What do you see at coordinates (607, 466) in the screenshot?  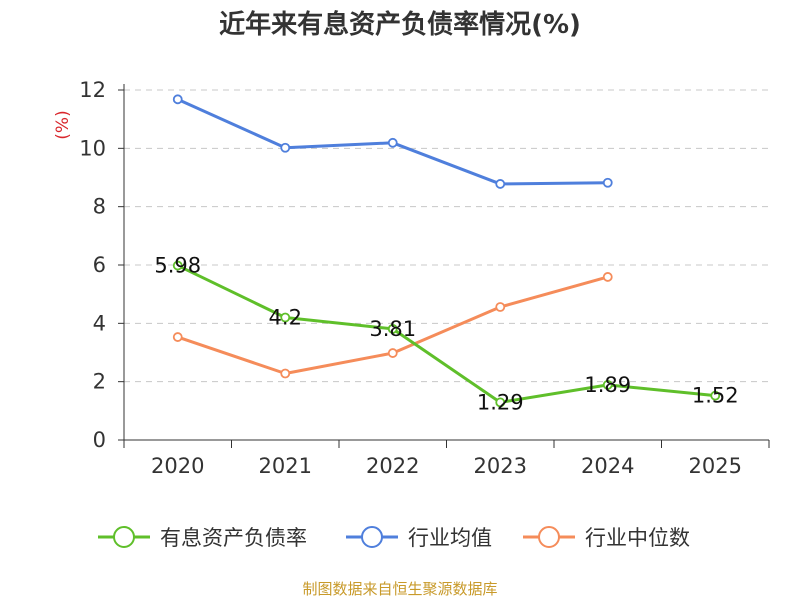 I see `x-tick-label: 2024` at bounding box center [607, 466].